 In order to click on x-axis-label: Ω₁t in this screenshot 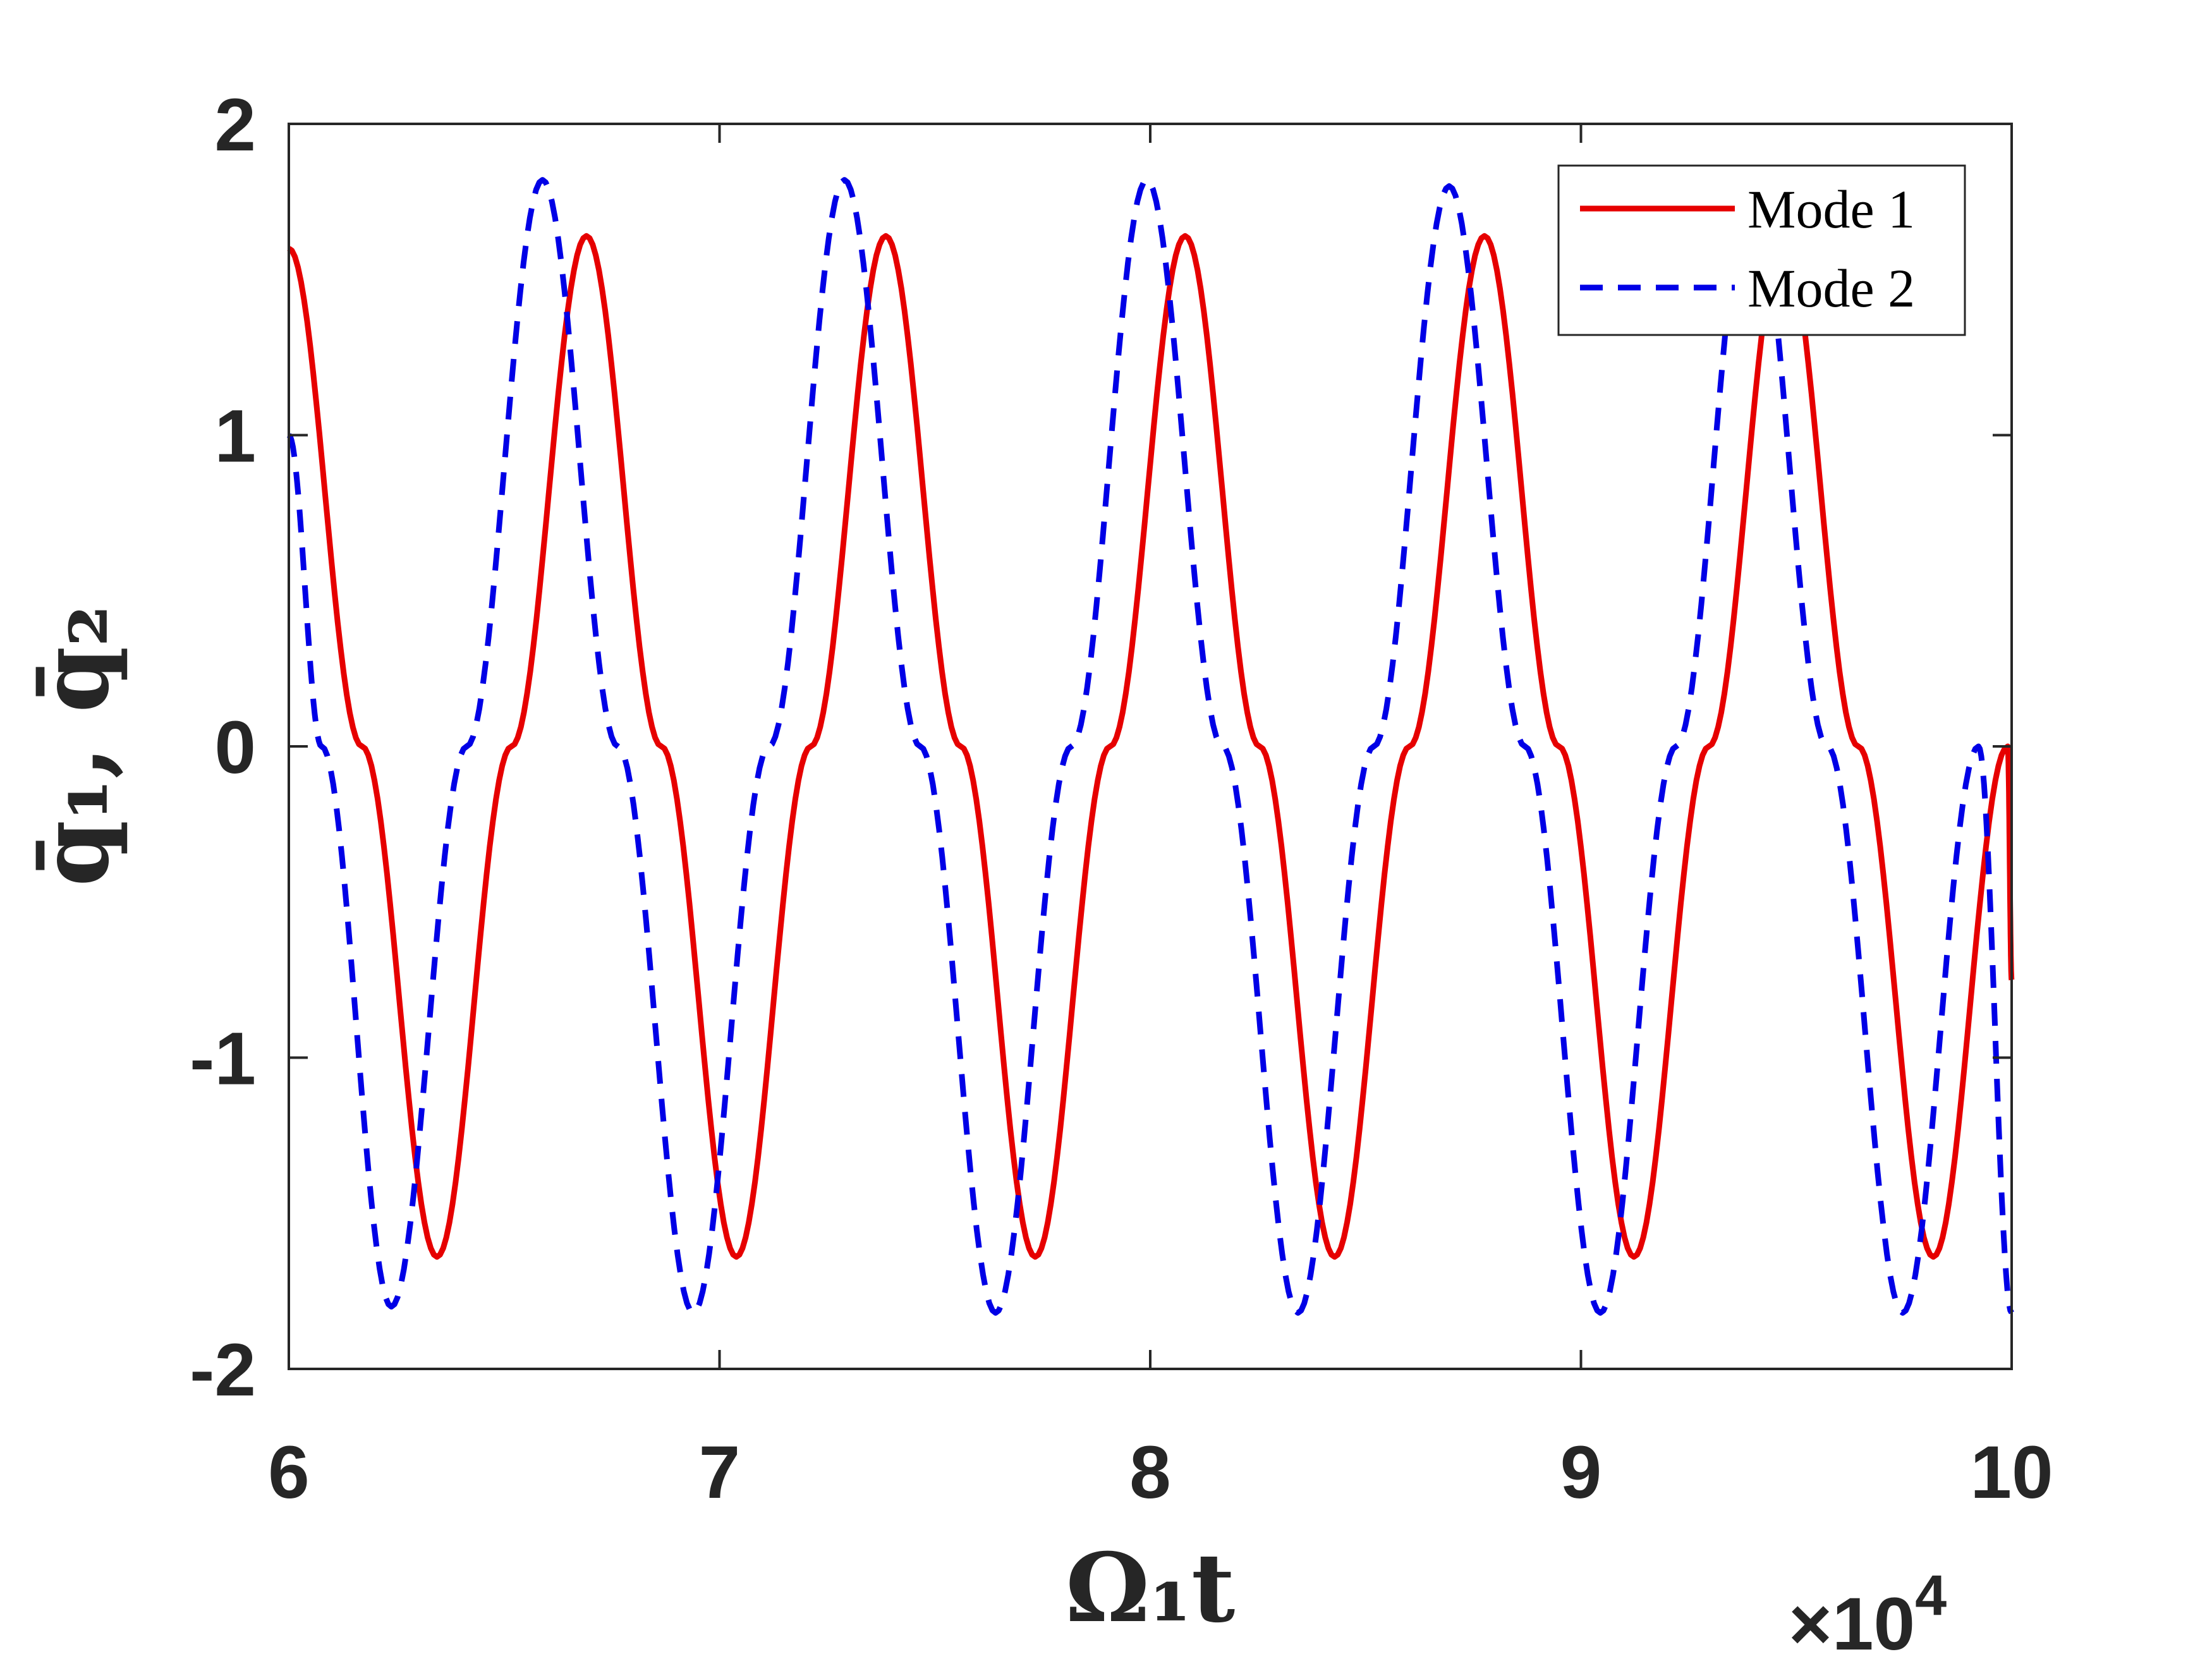, I will do `click(1151, 1588)`.